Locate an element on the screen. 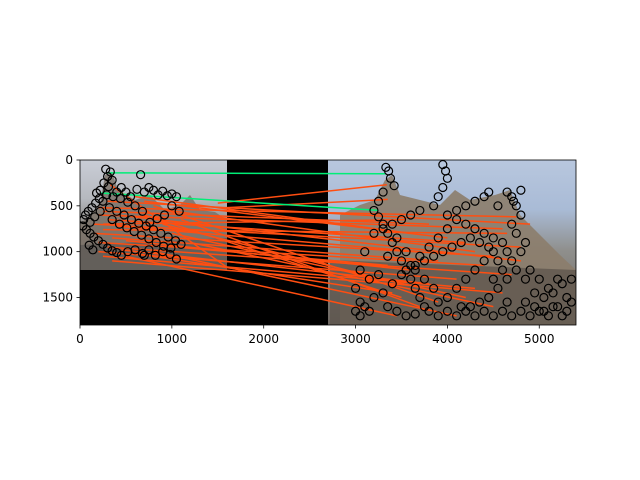 The image size is (640, 480). x-tick-label: 1000 is located at coordinates (172, 339).